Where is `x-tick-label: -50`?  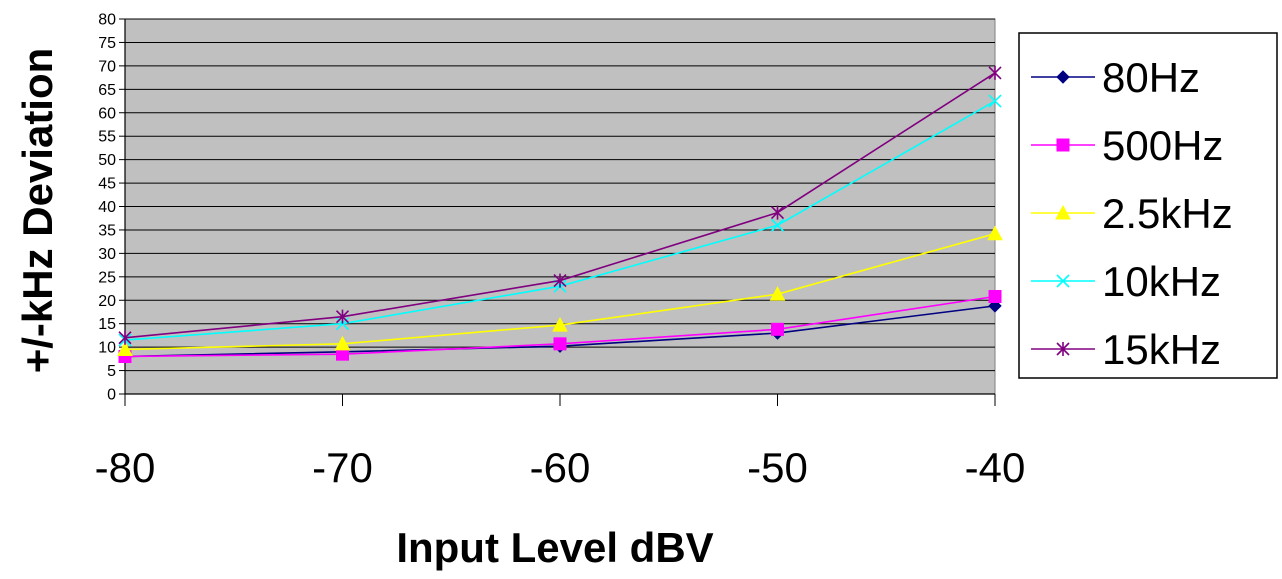 x-tick-label: -50 is located at coordinates (777, 467).